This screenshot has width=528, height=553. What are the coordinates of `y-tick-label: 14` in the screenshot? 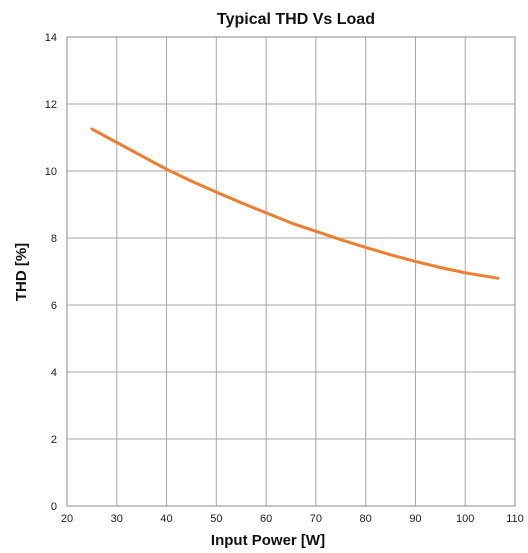 It's located at (51, 38).